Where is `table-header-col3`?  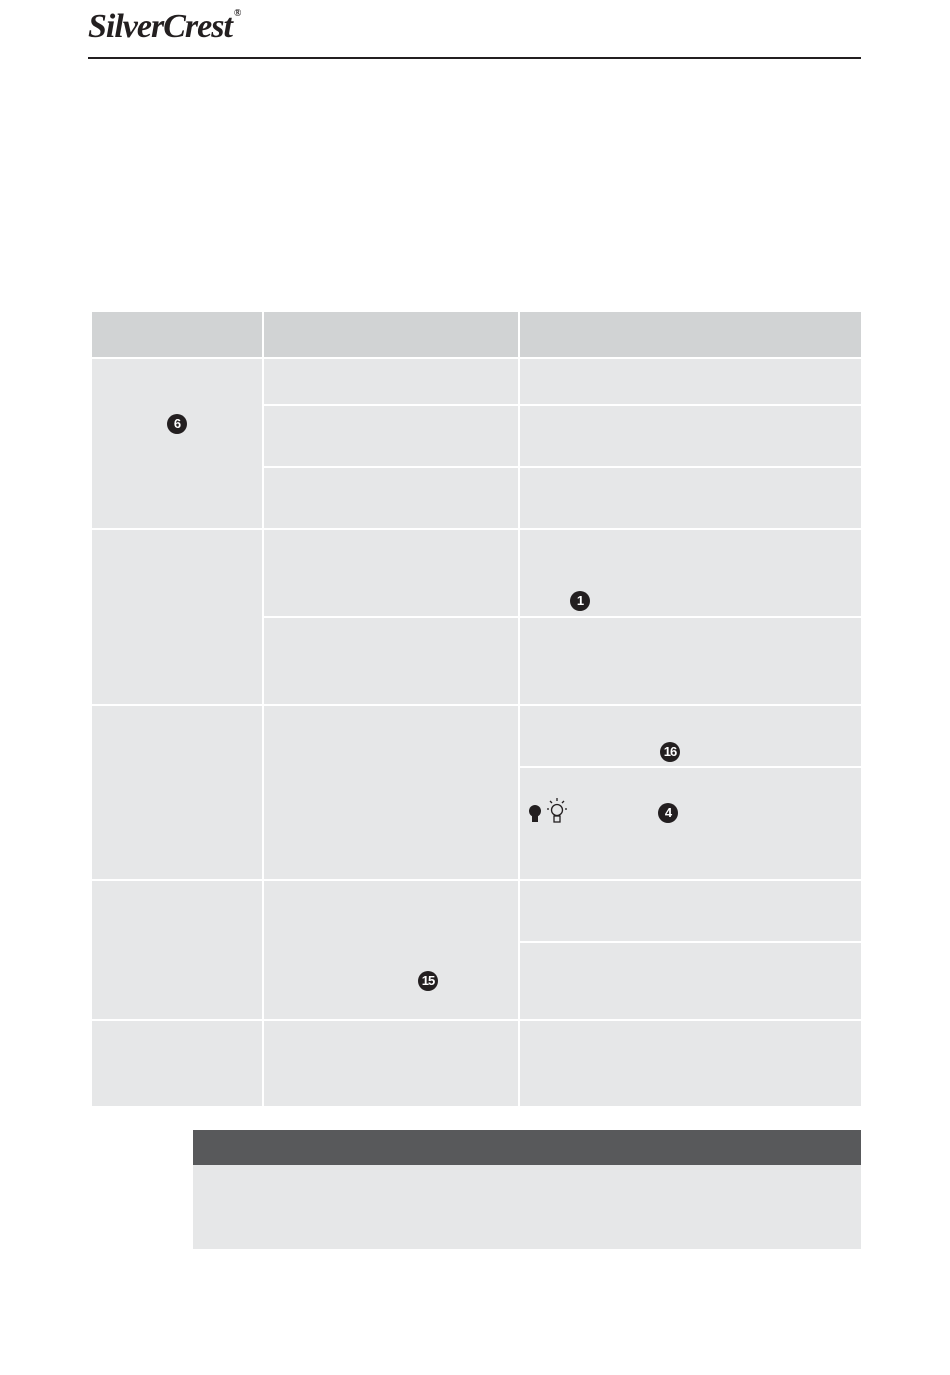
table-header-col3 is located at coordinates (690, 334).